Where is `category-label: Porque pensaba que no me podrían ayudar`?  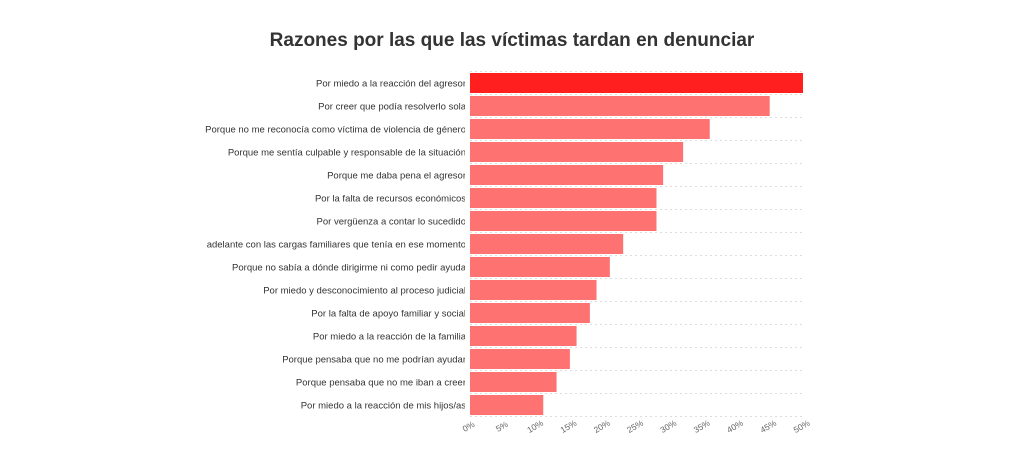 category-label: Porque pensaba que no me podrían ayudar is located at coordinates (374, 360).